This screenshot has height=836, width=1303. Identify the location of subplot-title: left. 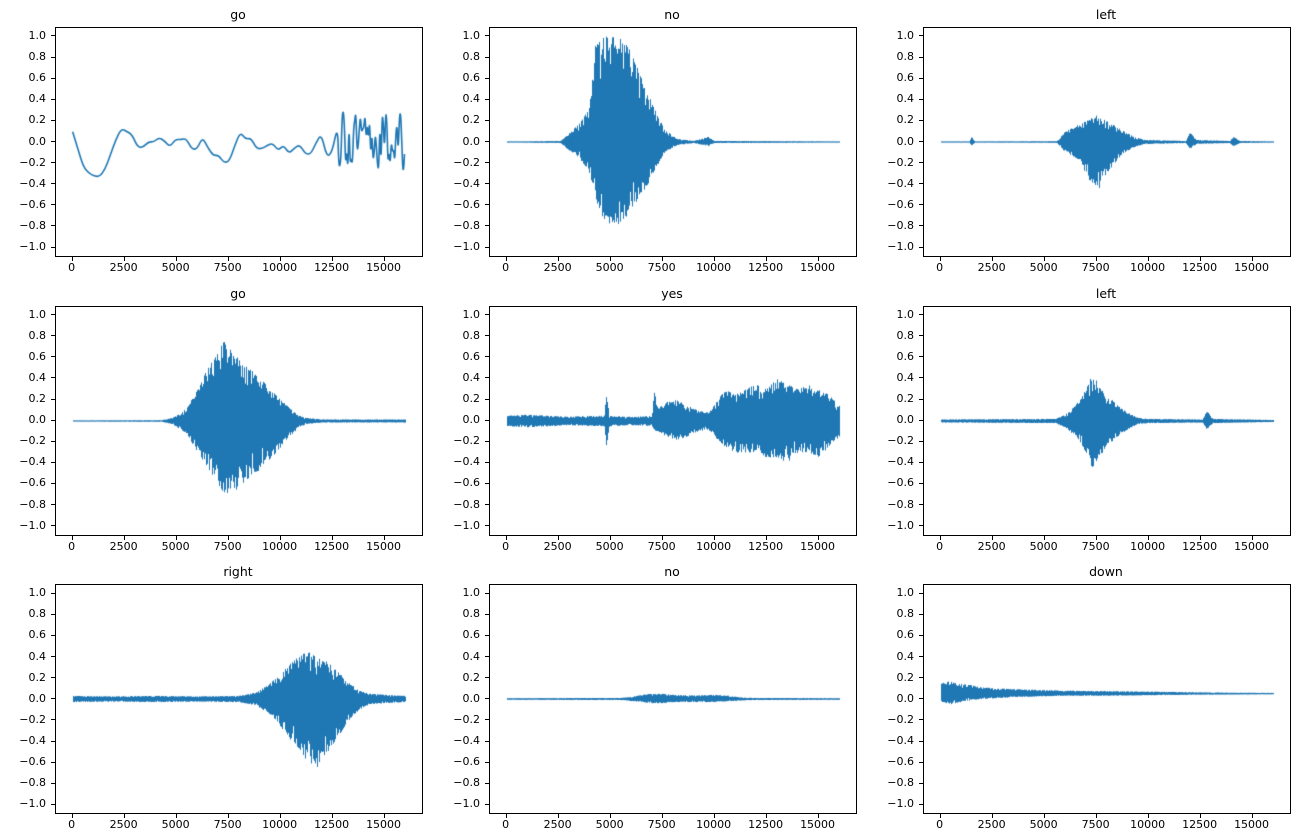
(1106, 14).